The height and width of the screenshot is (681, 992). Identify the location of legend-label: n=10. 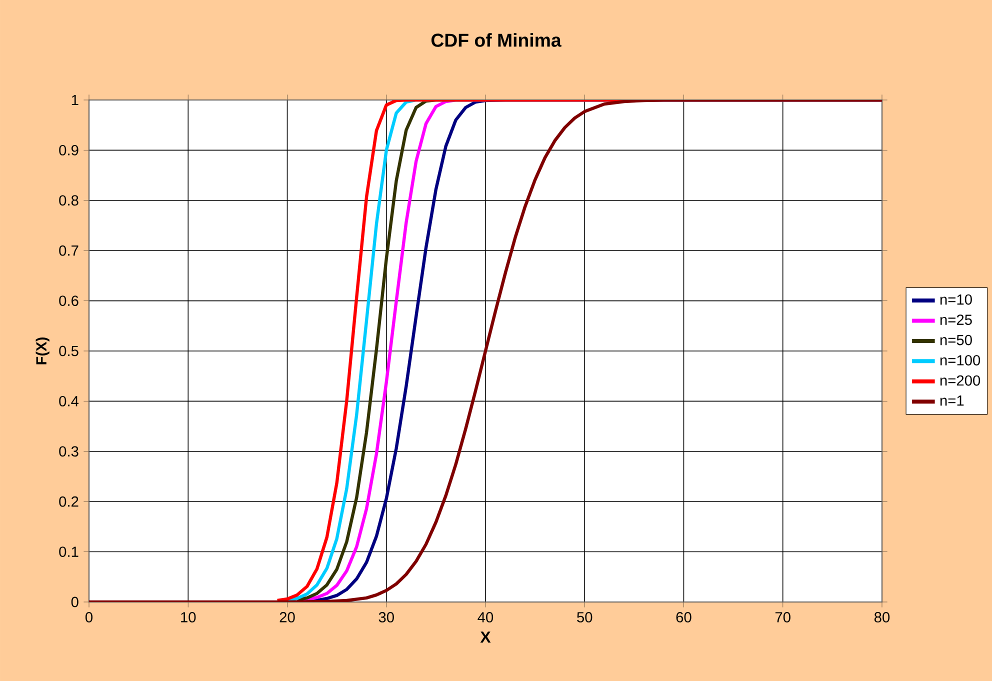
(956, 299).